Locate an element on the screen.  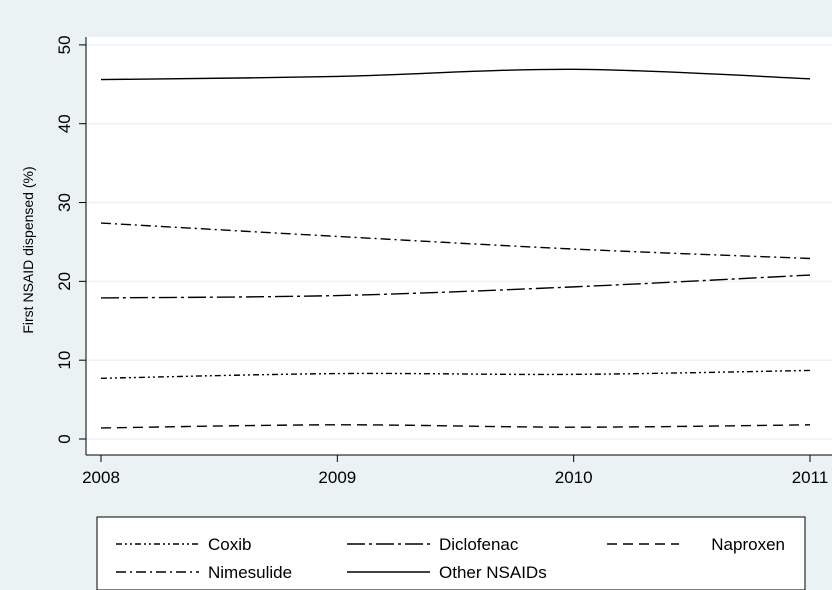
y-tick-label: 40 is located at coordinates (64, 123).